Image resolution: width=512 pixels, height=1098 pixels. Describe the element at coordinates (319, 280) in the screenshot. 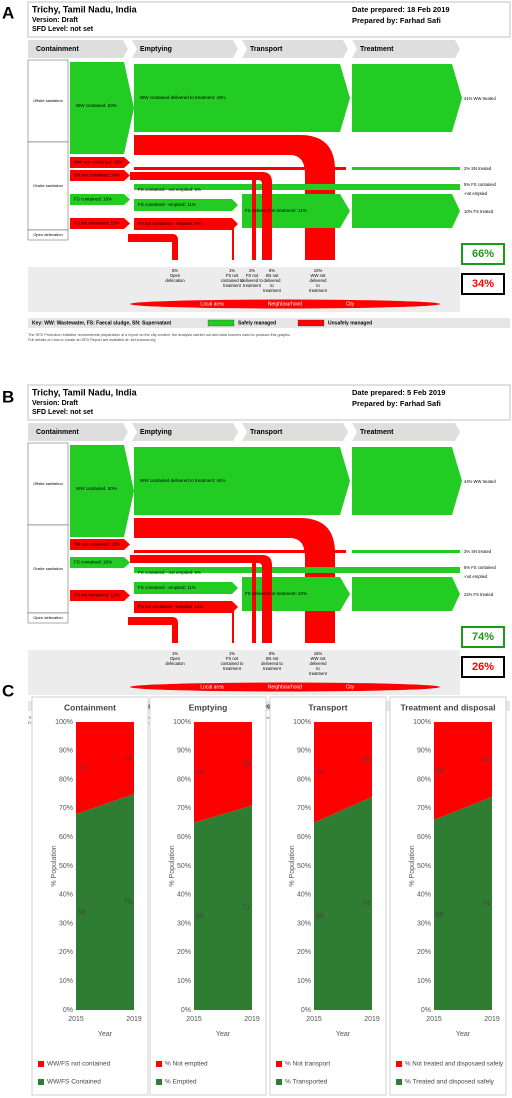

I see `loss-label: delivered` at that location.